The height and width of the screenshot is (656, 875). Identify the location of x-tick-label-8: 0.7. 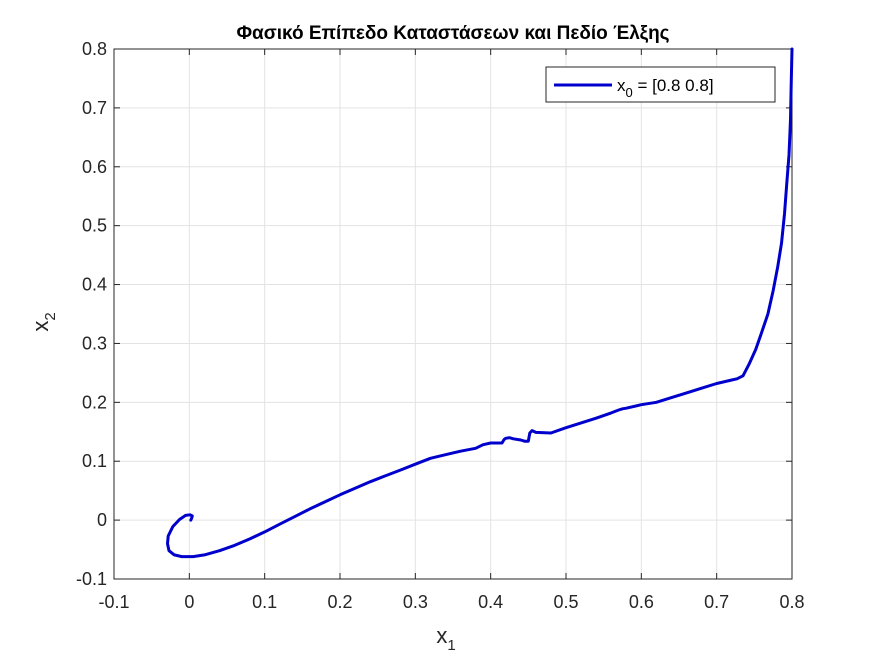
(716, 602).